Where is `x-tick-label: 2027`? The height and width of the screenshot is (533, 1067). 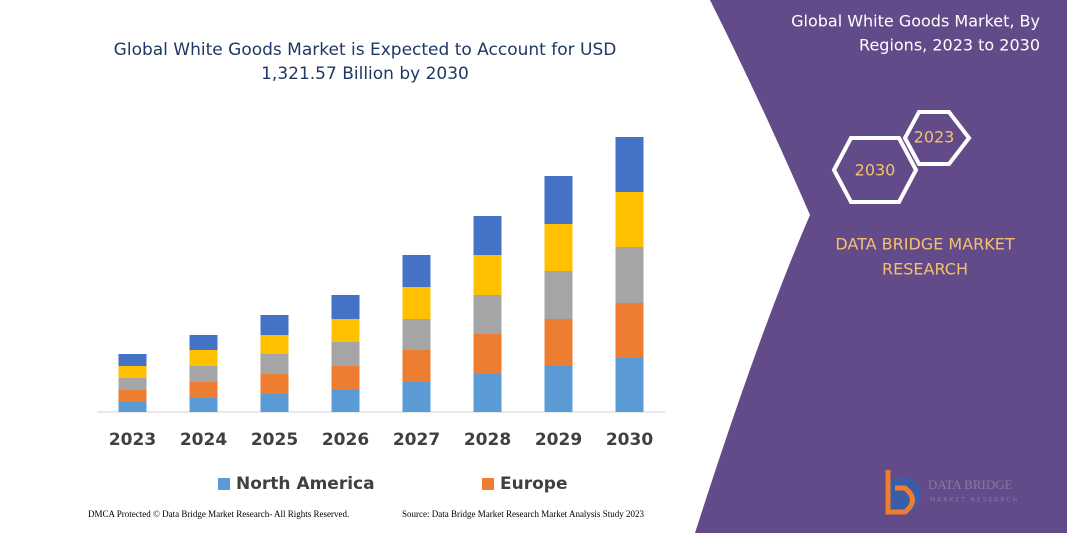
x-tick-label: 2027 is located at coordinates (416, 440).